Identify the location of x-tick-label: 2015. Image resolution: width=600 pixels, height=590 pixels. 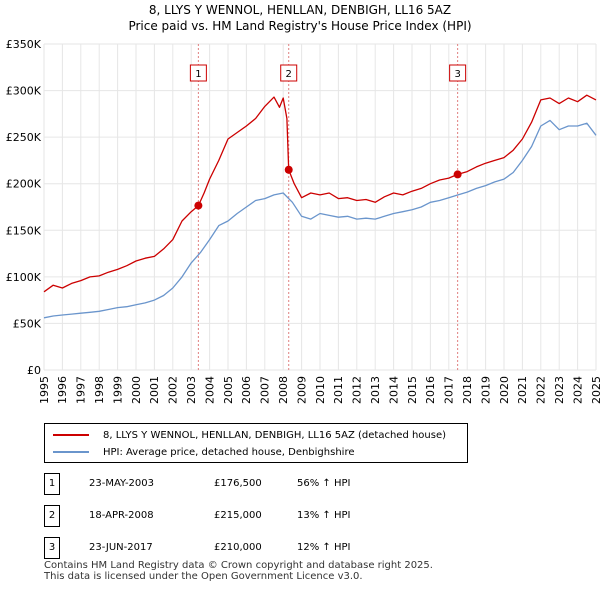
(412, 390).